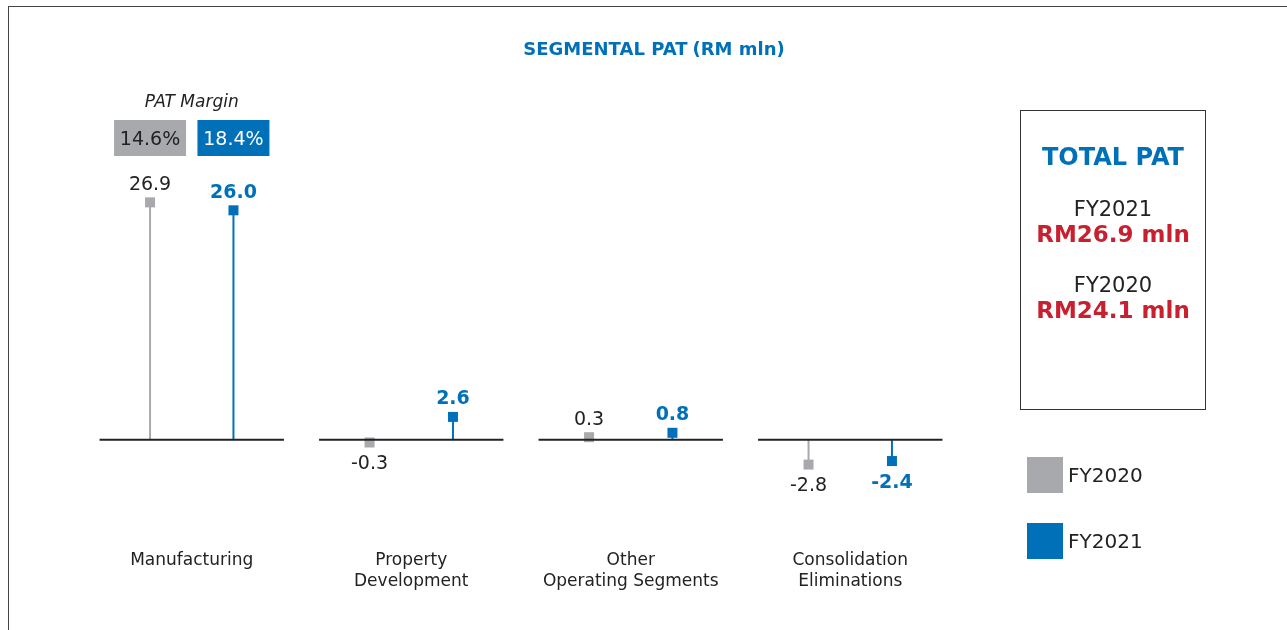 The width and height of the screenshot is (1287, 630). I want to click on text: RM26.9 mln, so click(1113, 234).